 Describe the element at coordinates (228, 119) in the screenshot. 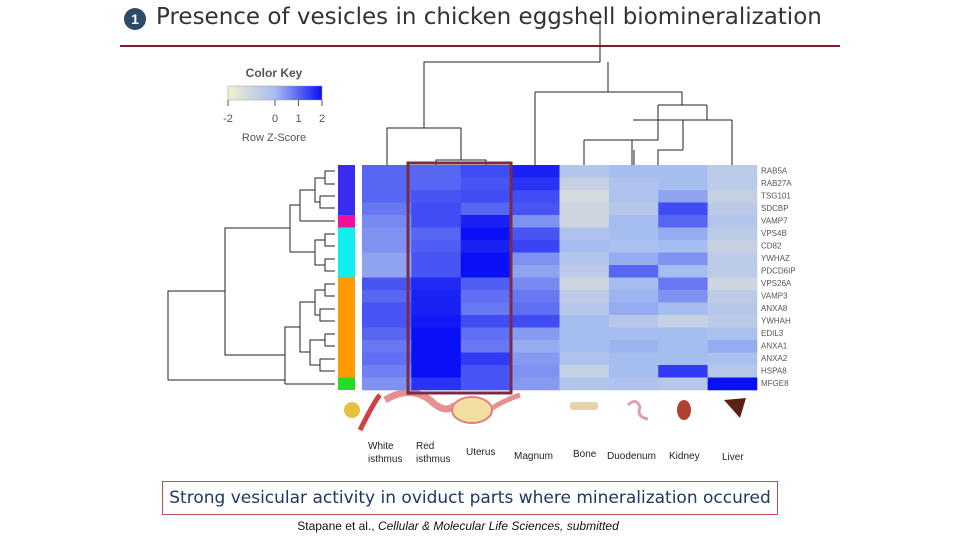

I see `colorkey-tick-label: -2` at that location.